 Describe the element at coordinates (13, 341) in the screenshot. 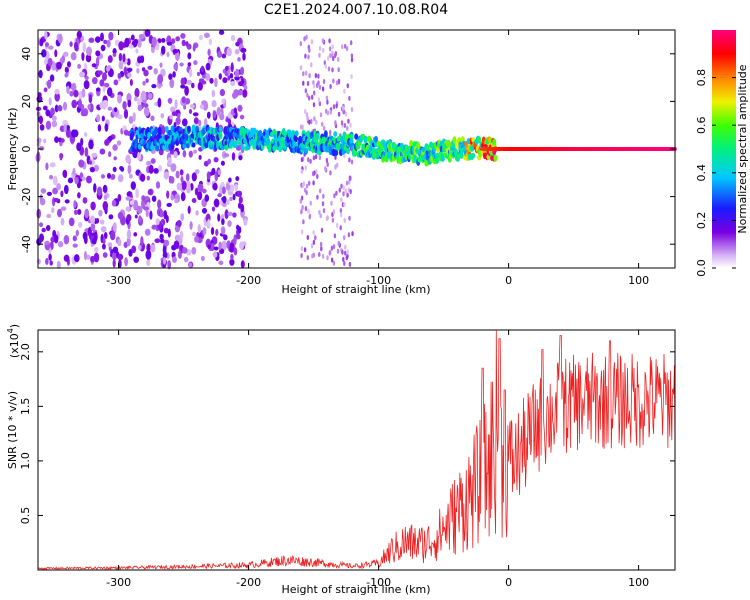

I see `snr-multiplier-label: (x104)` at that location.